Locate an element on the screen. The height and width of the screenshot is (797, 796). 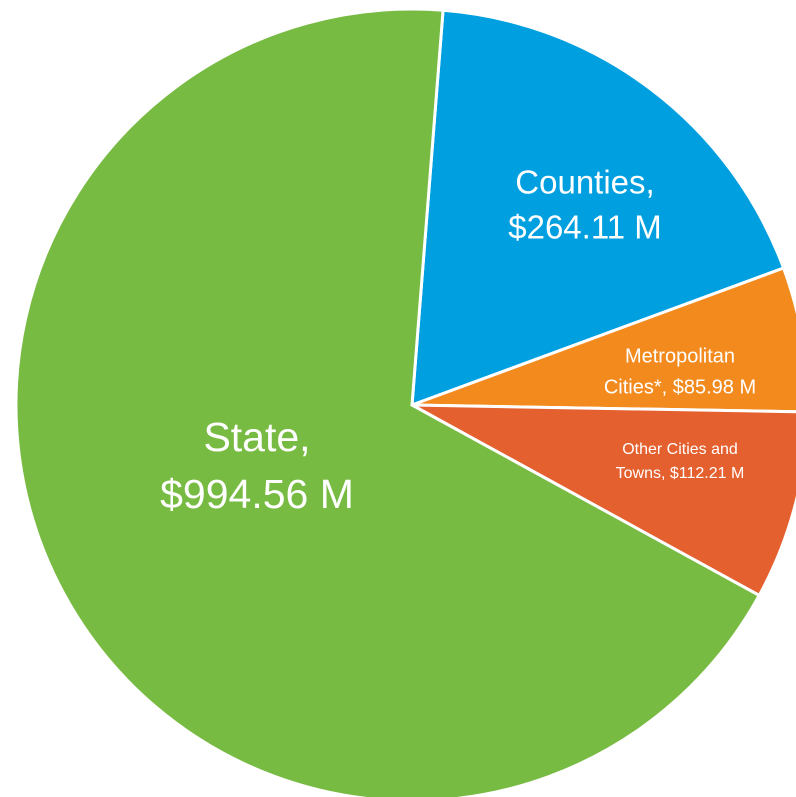
slice-label: Metropolitan is located at coordinates (680, 356).